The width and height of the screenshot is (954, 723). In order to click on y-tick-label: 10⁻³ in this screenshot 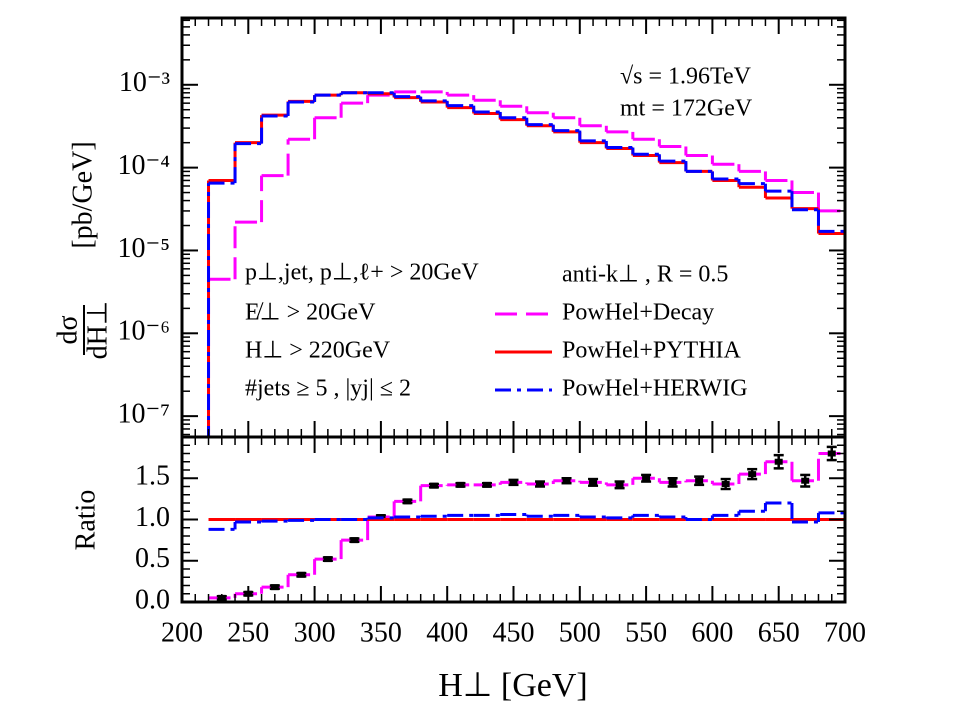, I will do `click(144, 82)`.